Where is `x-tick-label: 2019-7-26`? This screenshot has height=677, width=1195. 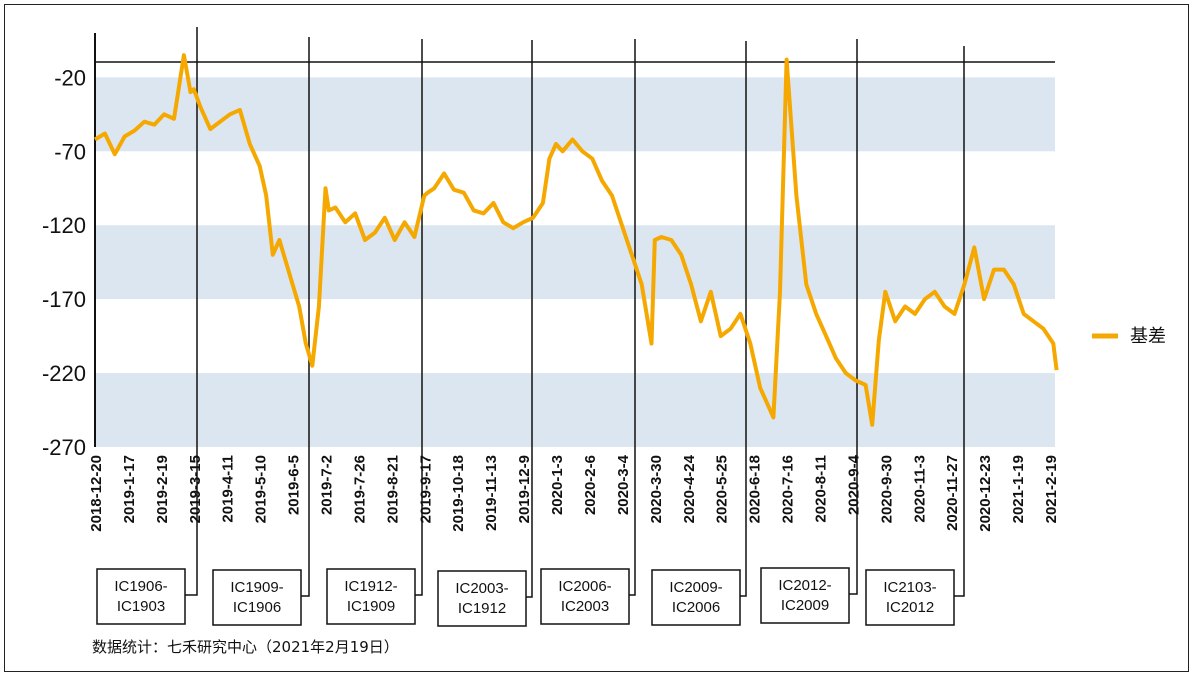
x-tick-label: 2019-7-26 is located at coordinates (359, 489).